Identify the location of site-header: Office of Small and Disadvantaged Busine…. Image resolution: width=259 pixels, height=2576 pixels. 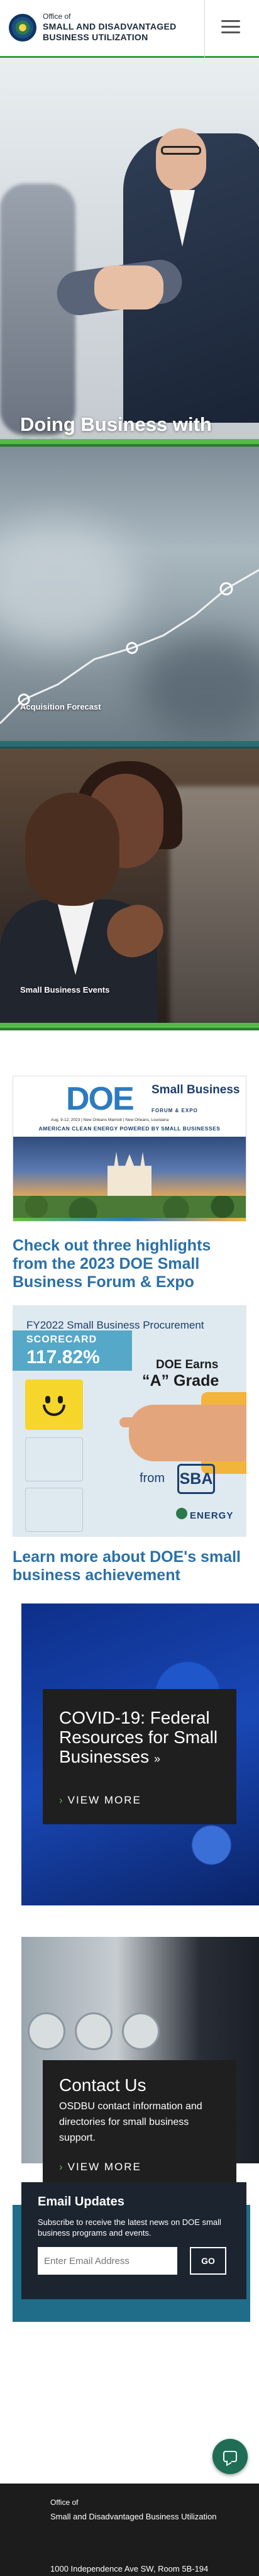
(129, 29).